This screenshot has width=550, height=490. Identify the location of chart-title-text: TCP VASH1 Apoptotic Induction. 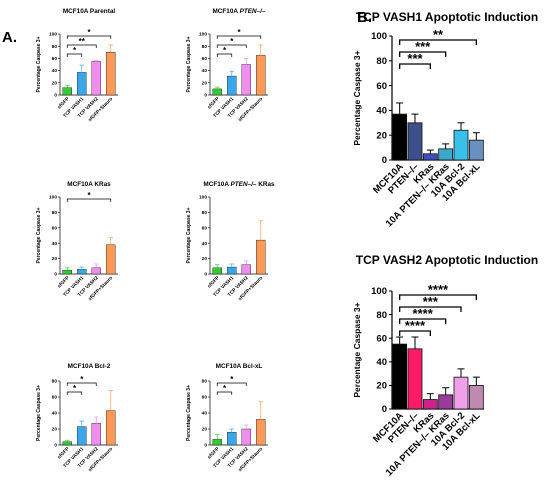
(447, 17).